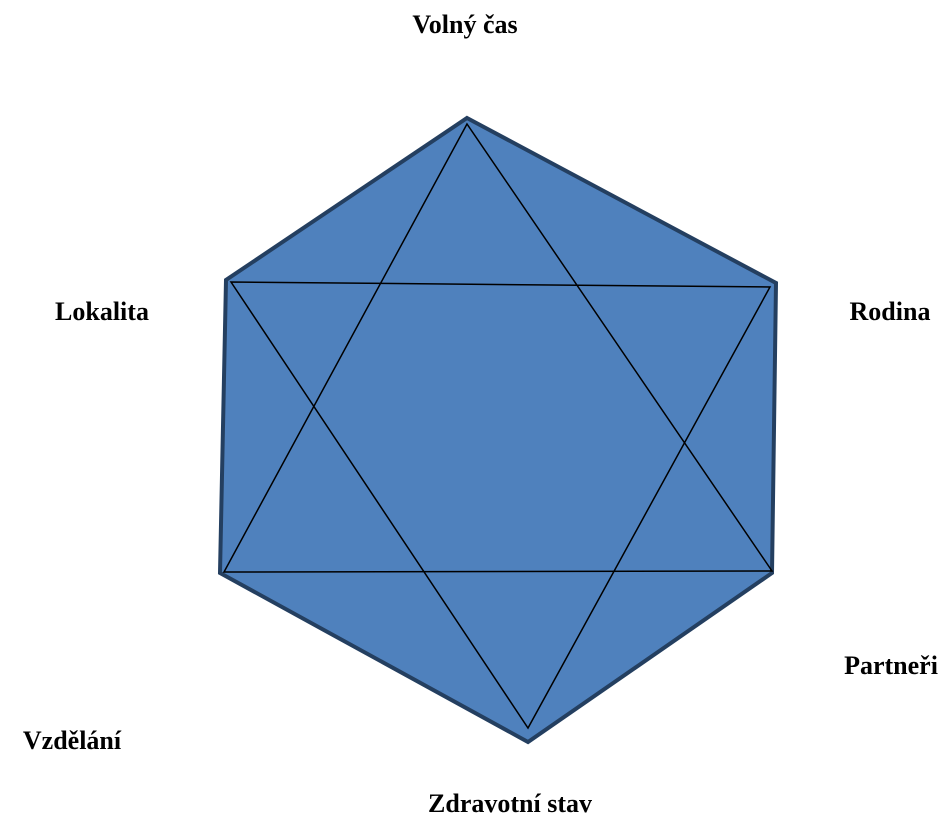  Describe the element at coordinates (72, 740) in the screenshot. I see `node-label: Vzdělání` at that location.